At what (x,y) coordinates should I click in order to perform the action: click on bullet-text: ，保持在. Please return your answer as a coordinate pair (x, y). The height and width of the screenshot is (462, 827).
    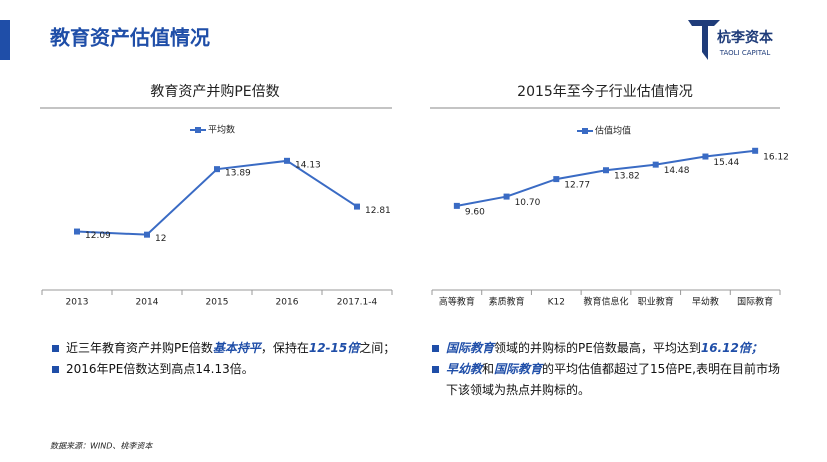
    Looking at the image, I should click on (284, 348).